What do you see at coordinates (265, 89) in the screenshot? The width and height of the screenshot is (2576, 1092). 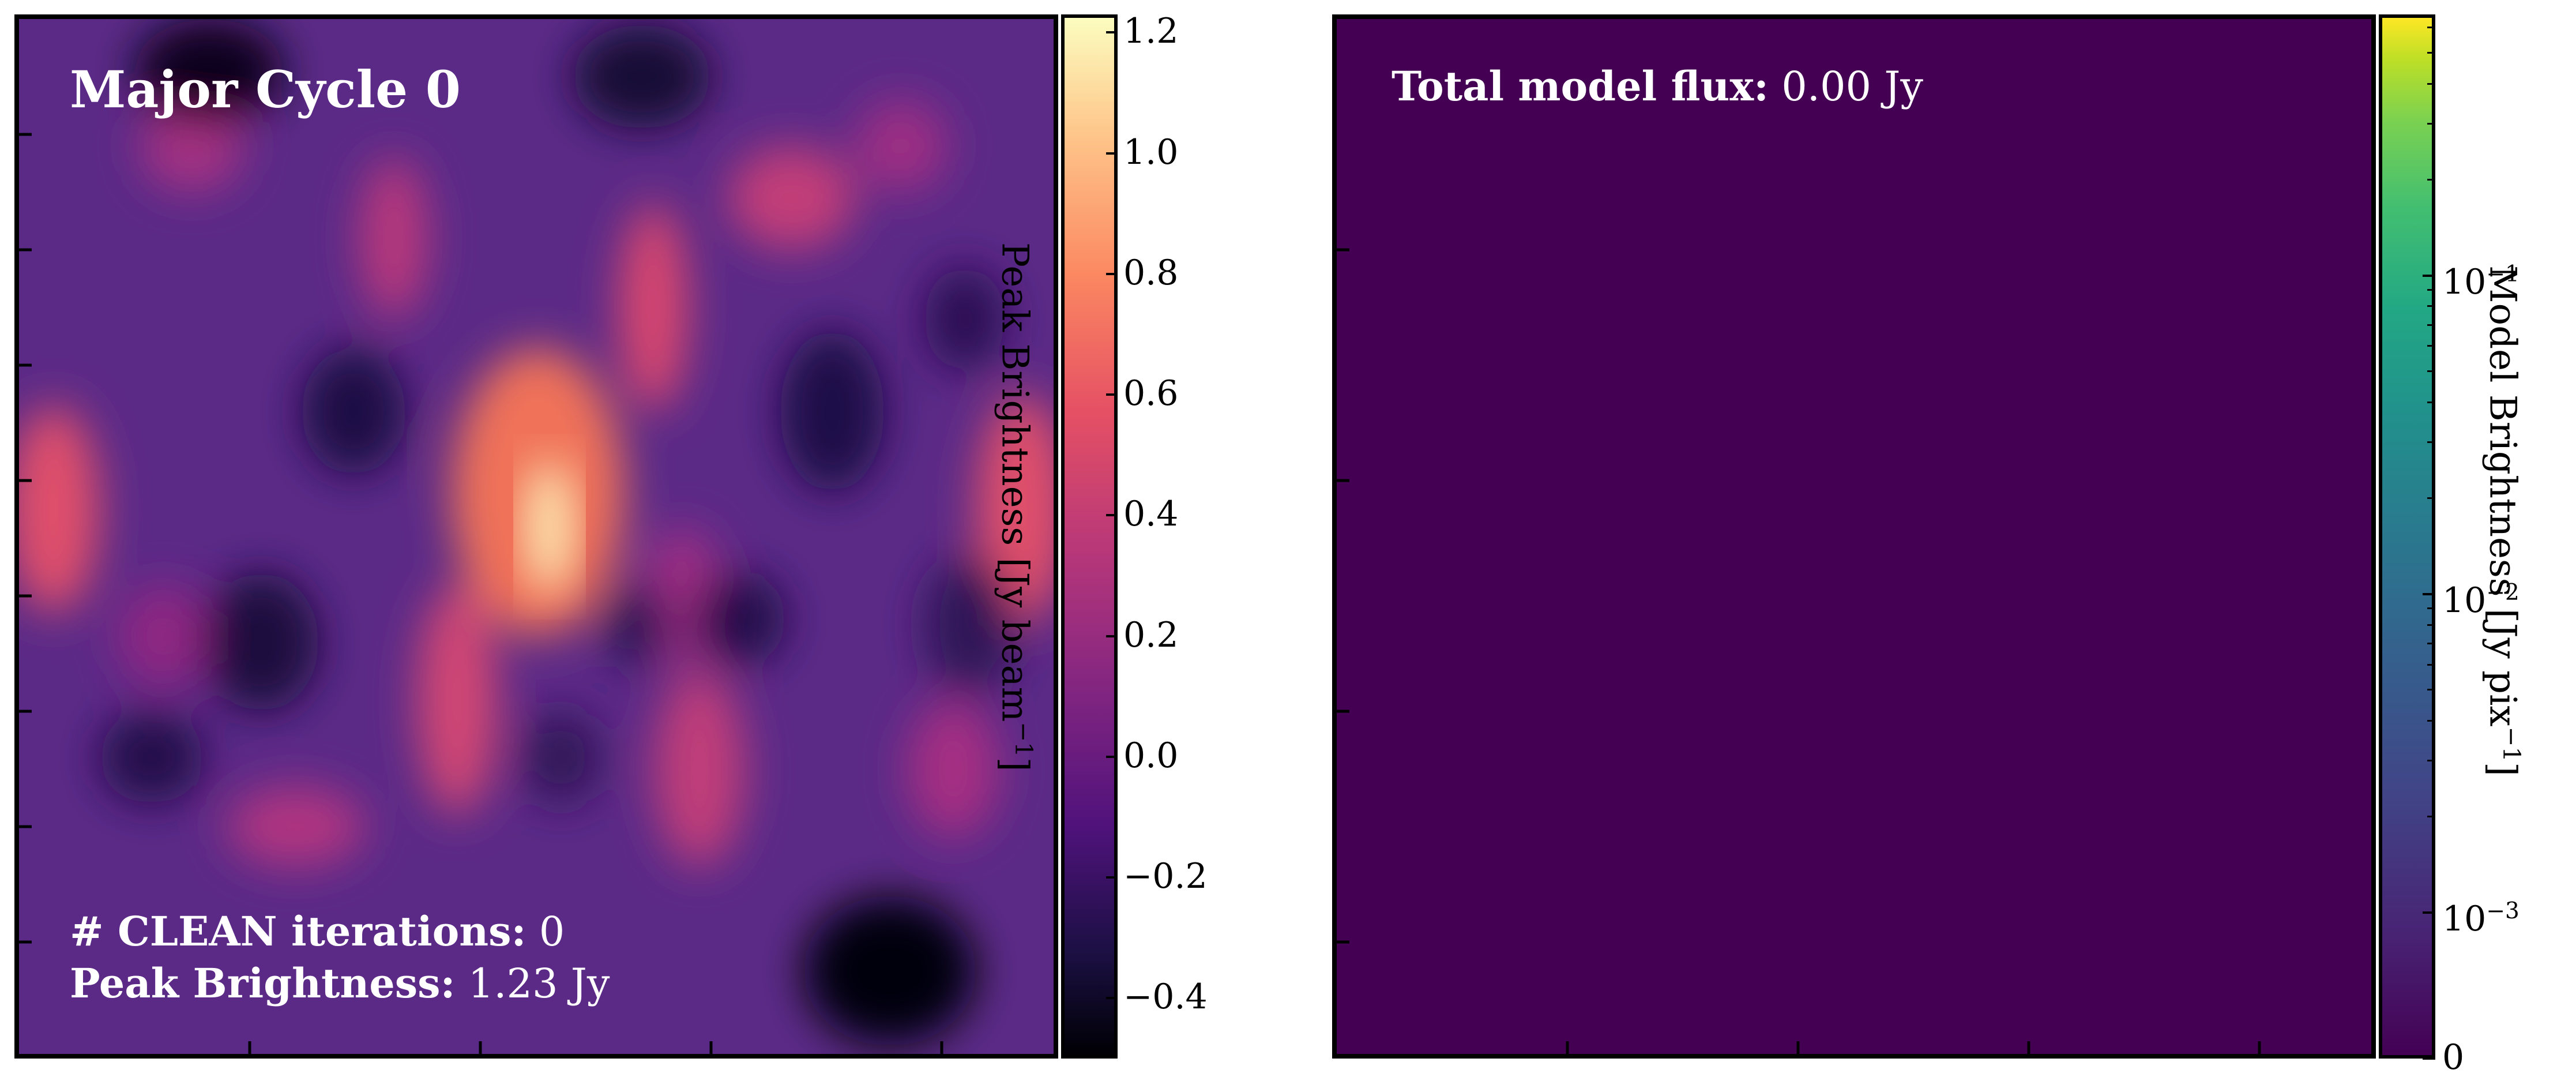 I see `major-cycle-title: Major Cycle 0` at bounding box center [265, 89].